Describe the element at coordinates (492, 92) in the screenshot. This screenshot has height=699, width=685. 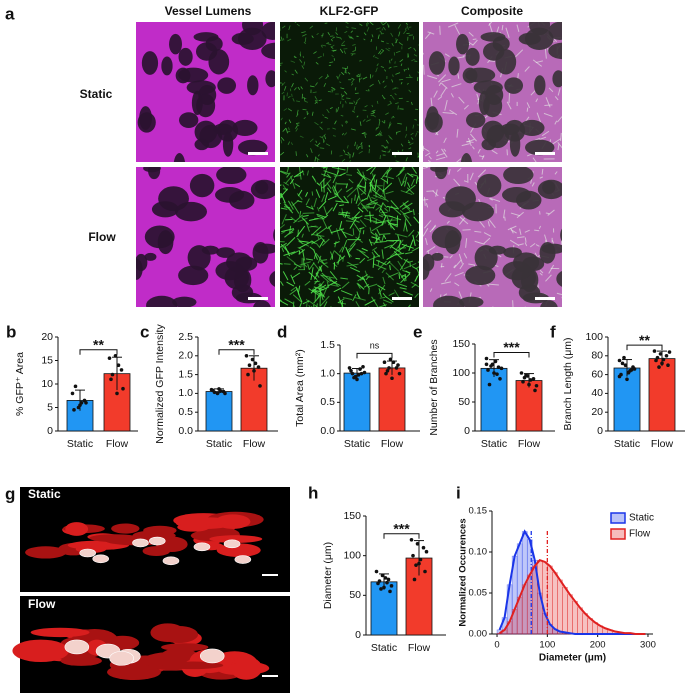
I see `micrograph` at that location.